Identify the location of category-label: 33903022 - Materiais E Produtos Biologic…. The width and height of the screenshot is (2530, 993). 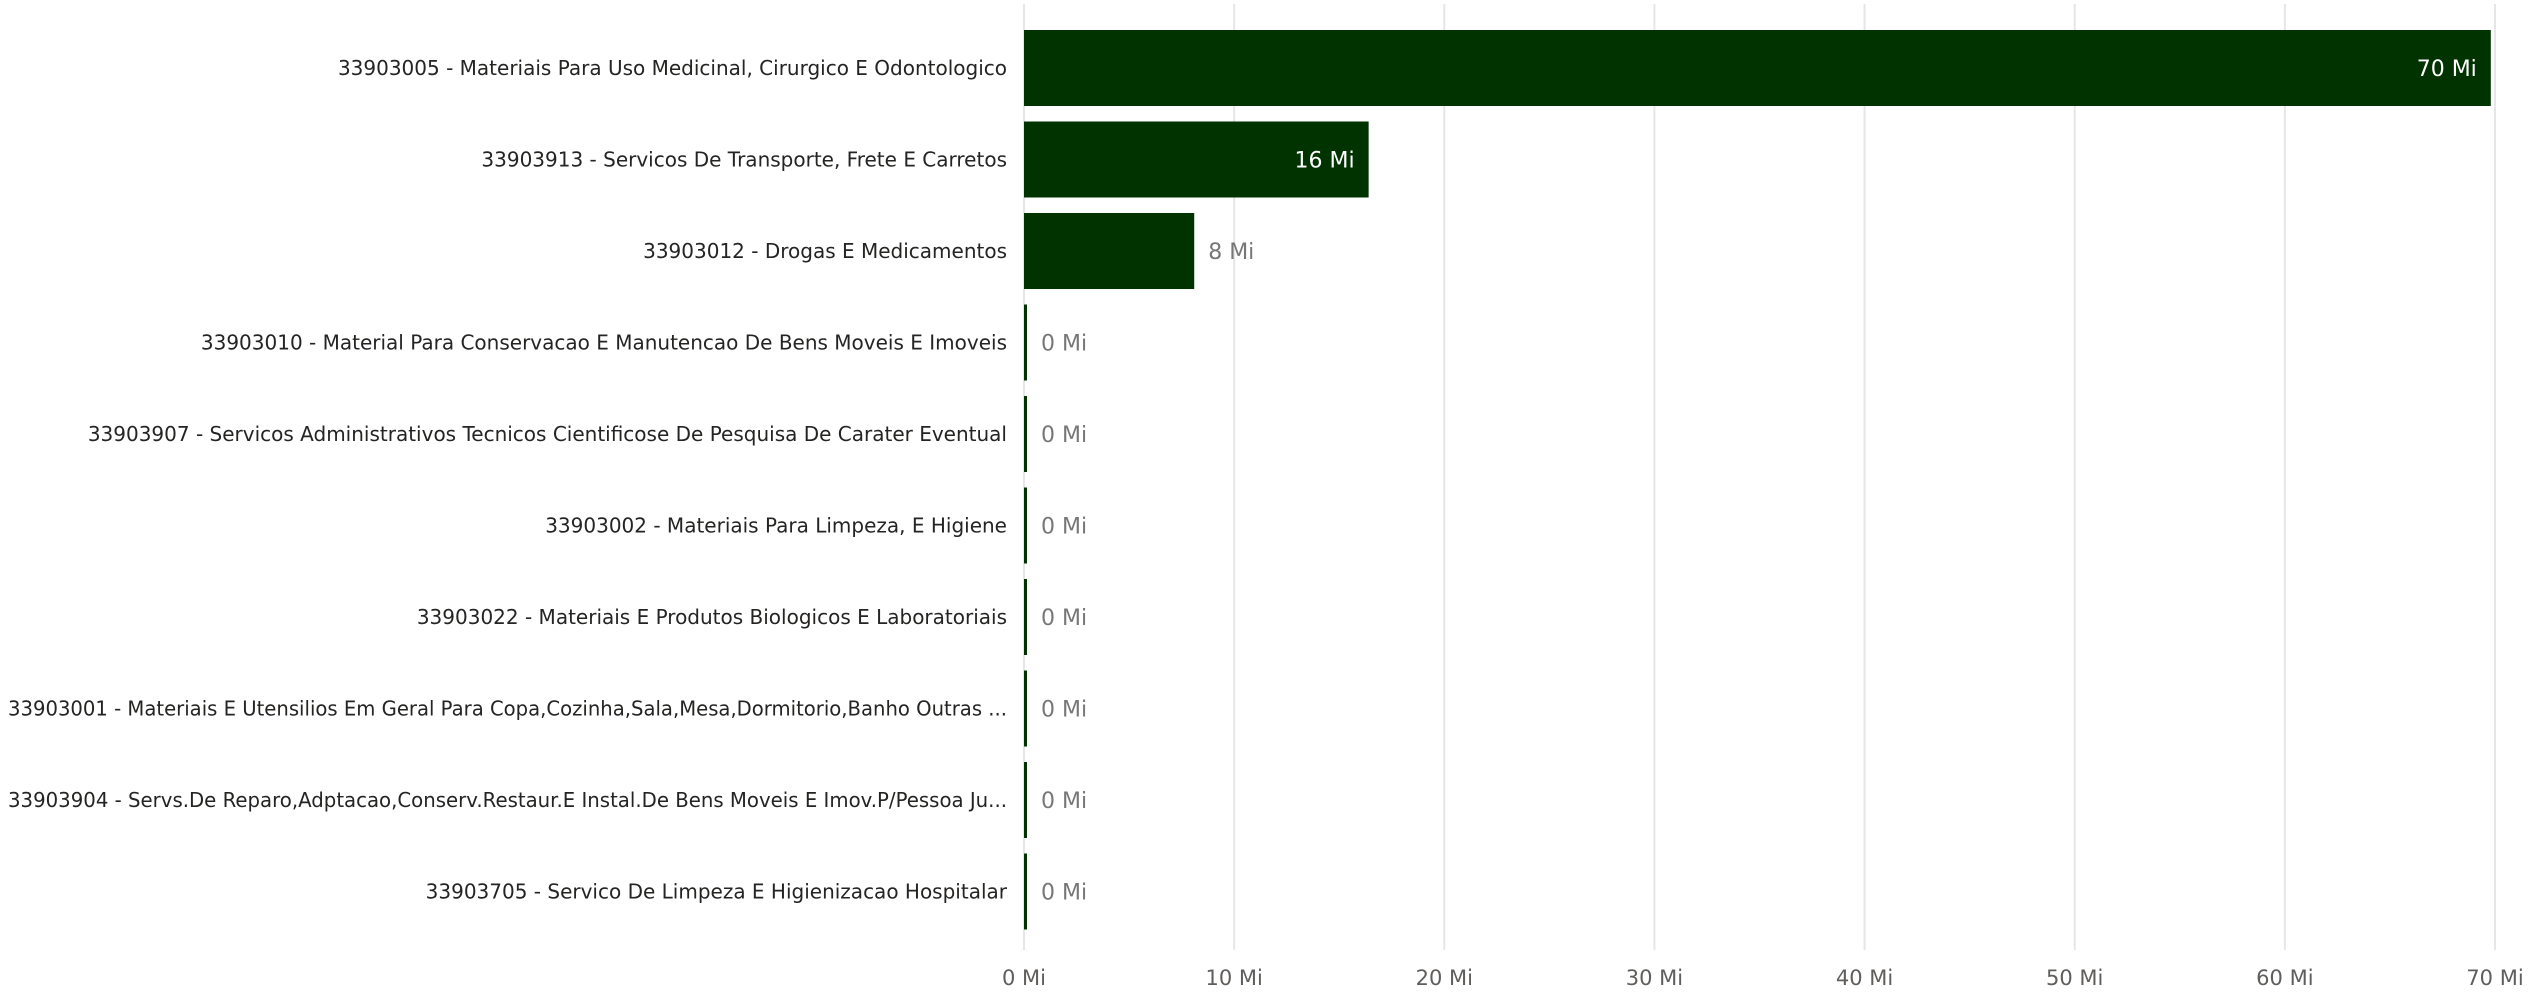
(712, 617).